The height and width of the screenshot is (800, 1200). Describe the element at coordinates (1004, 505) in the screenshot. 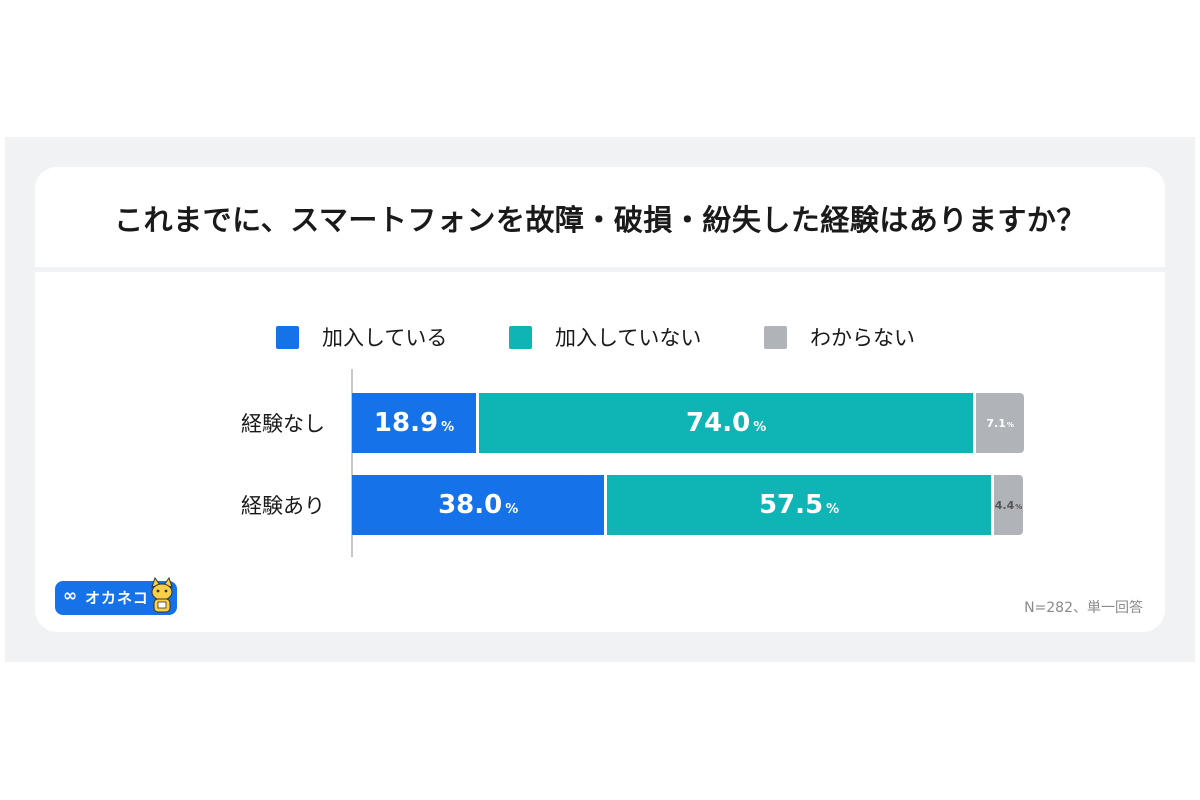

I see `data-label-value: 4.4` at that location.